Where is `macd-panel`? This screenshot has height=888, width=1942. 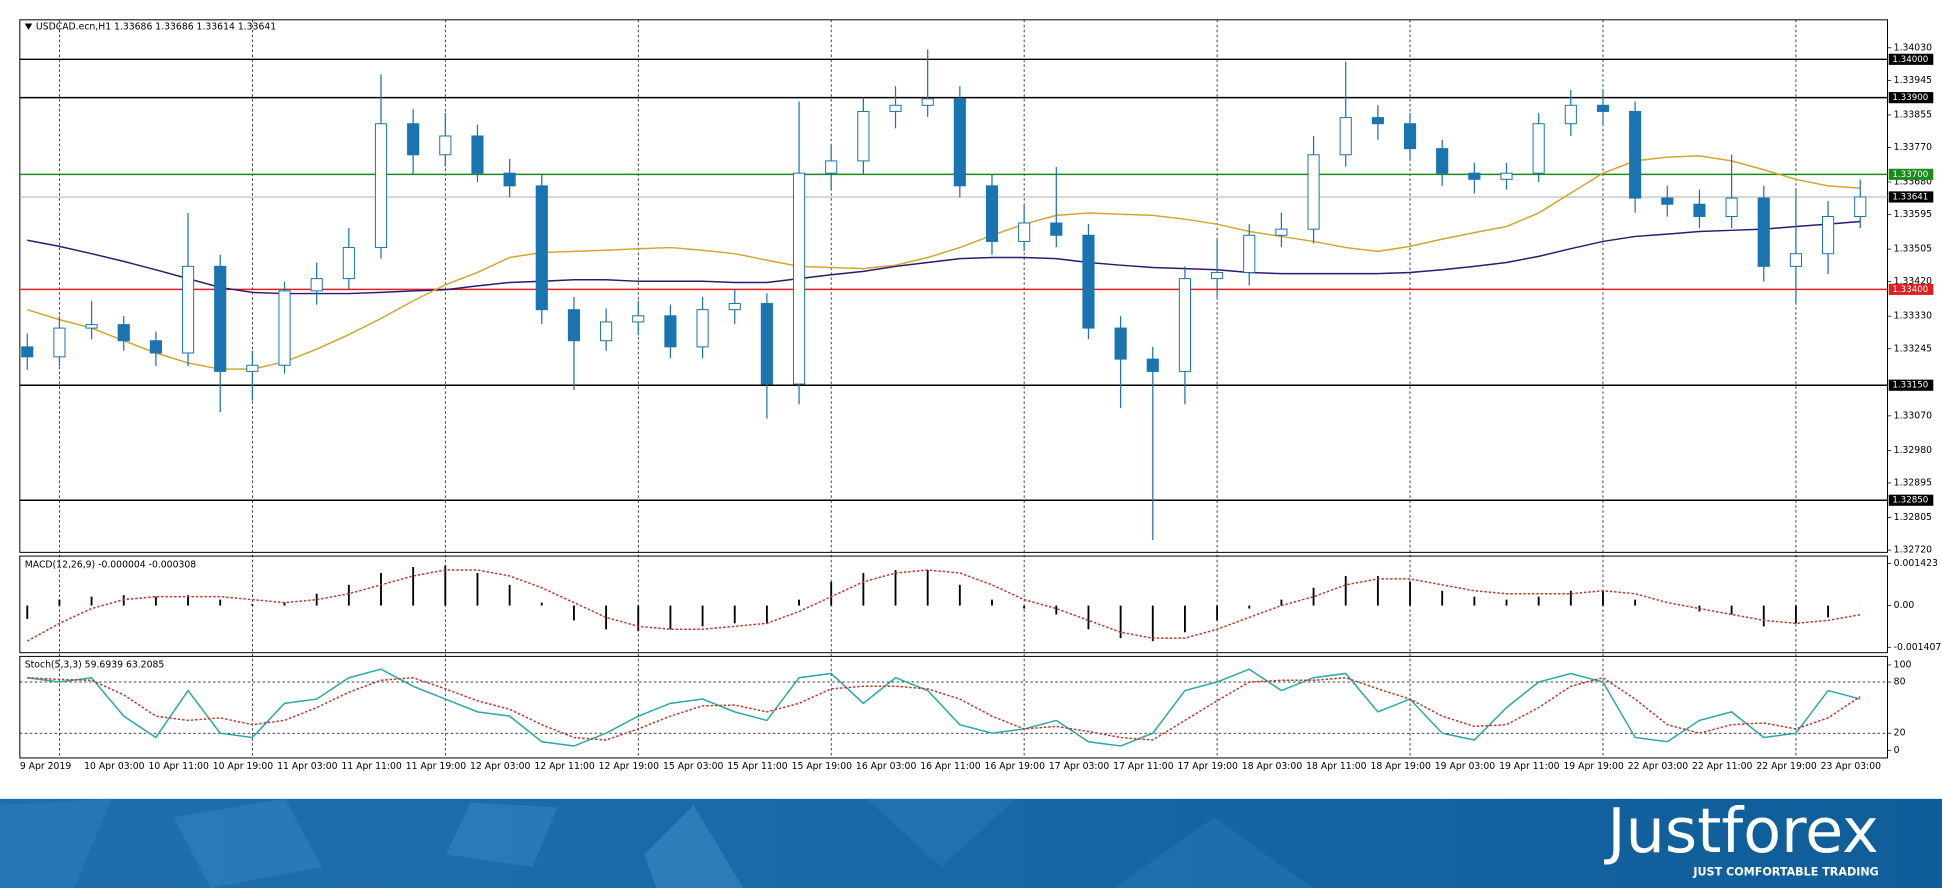 macd-panel is located at coordinates (953, 604).